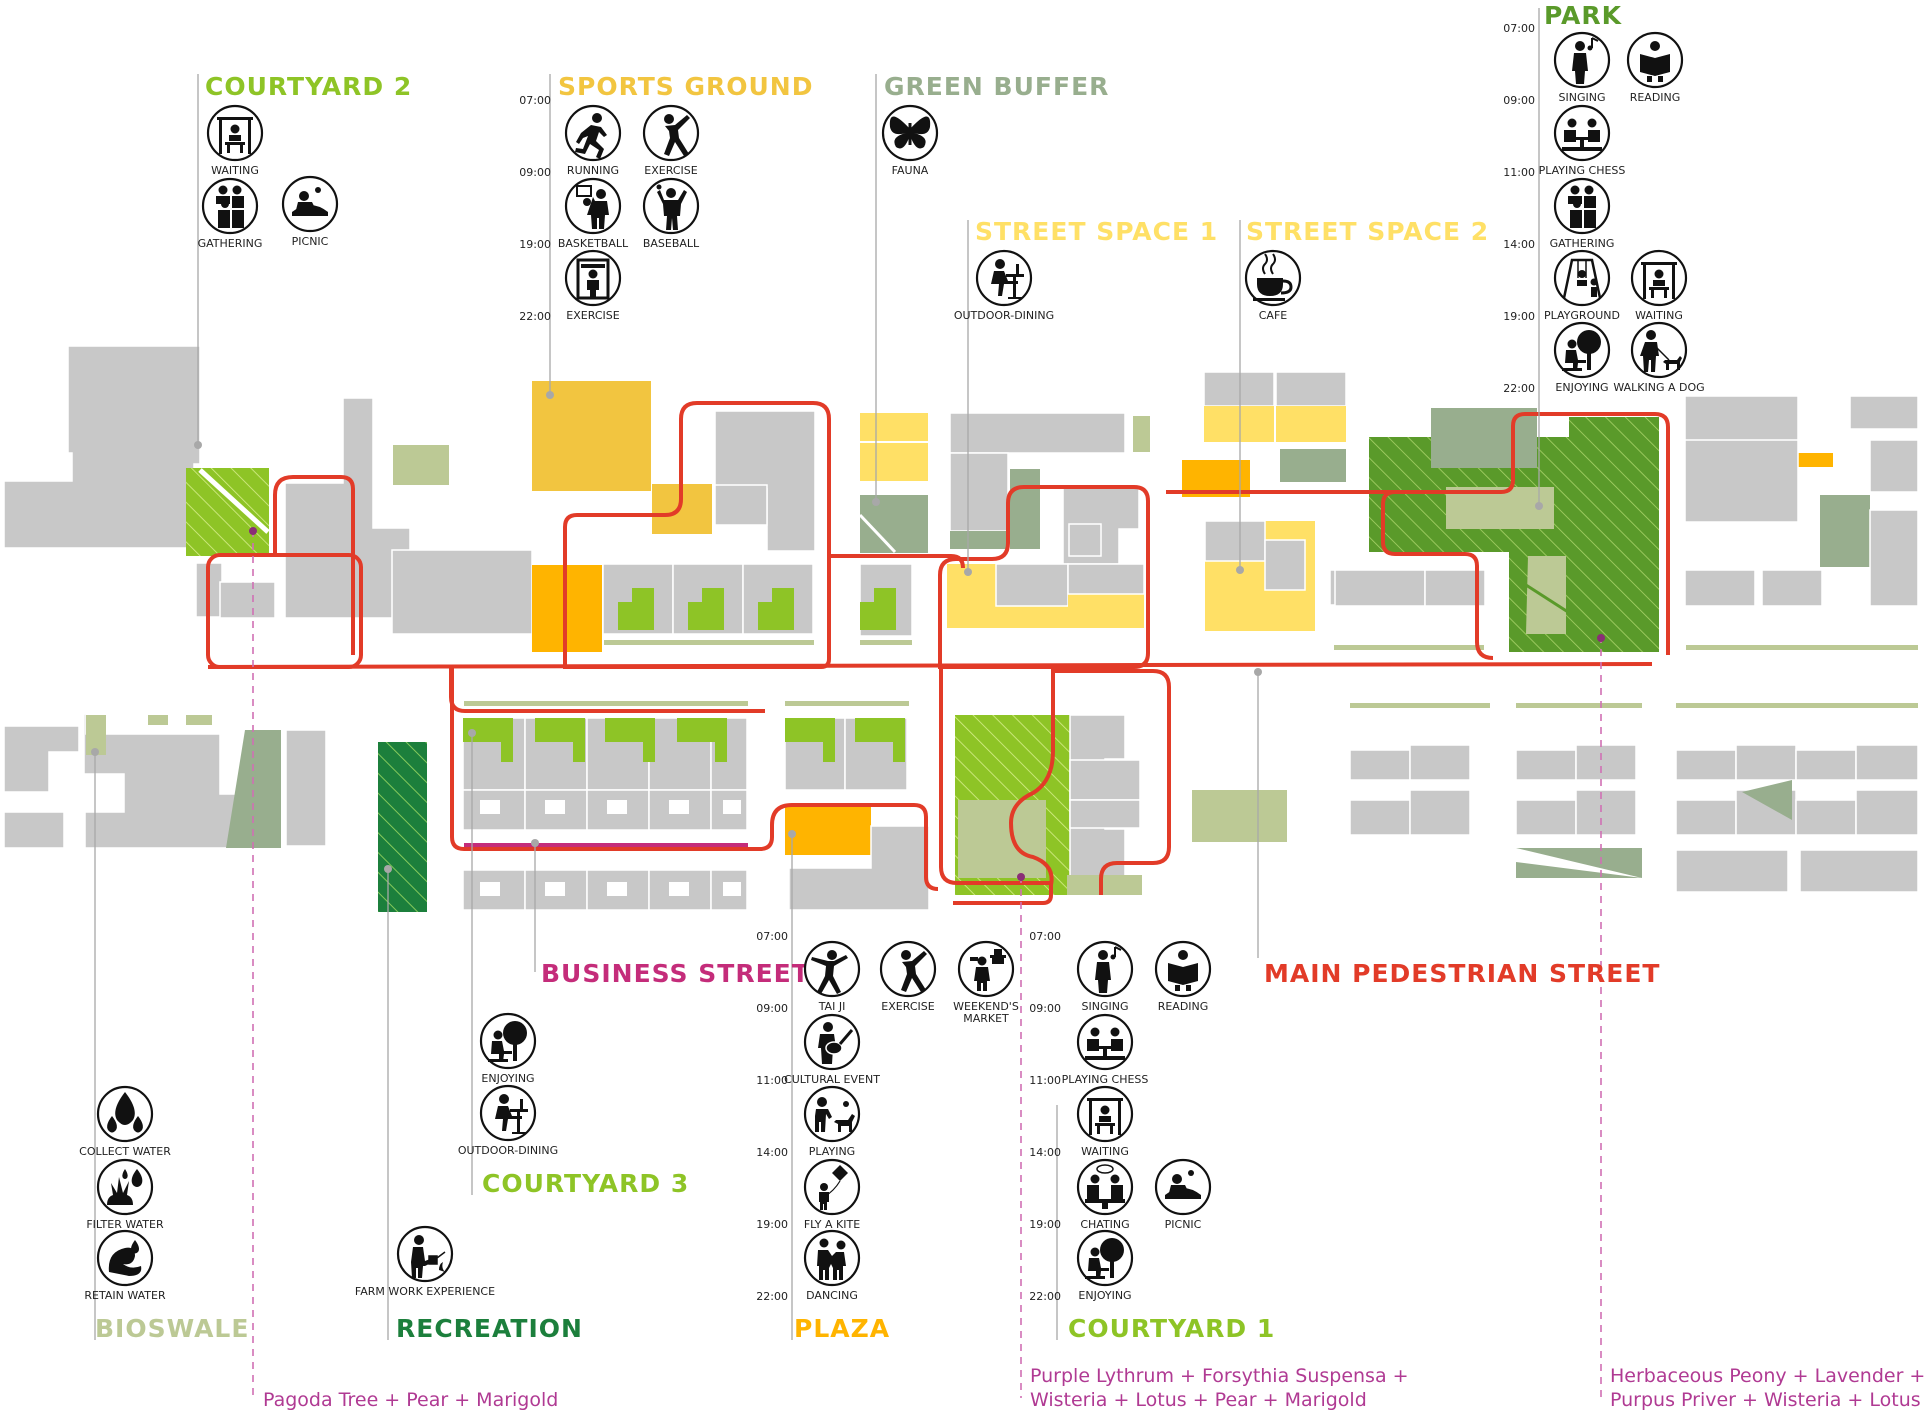 This screenshot has width=1927, height=1412. Describe the element at coordinates (996, 86) in the screenshot. I see `green-buffer-title: GREEN BUFFER` at that location.